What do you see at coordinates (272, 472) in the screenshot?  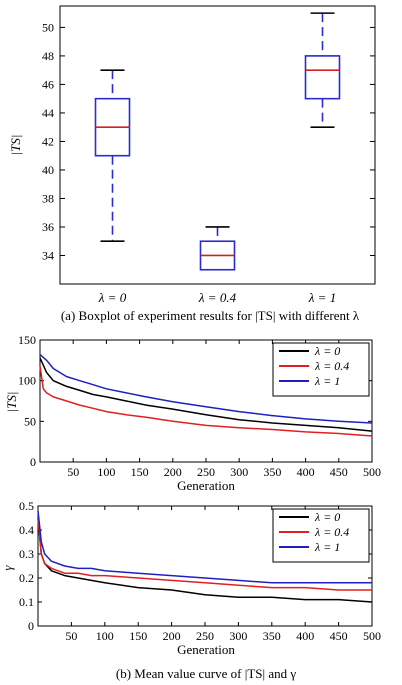 I see `ts-x-tick-label: 350` at bounding box center [272, 472].